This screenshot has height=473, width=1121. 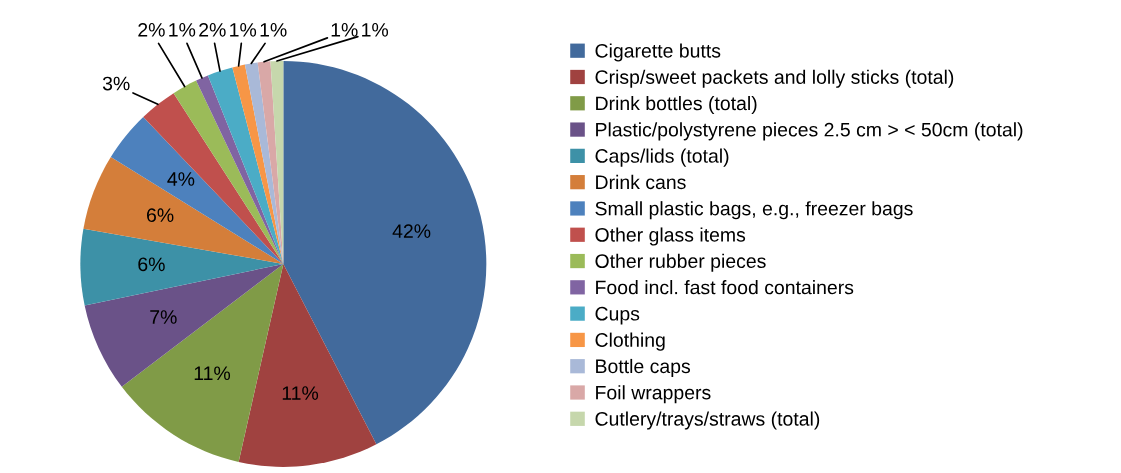 I want to click on legend-label: Cutlery/trays/straws (total), so click(x=707, y=420).